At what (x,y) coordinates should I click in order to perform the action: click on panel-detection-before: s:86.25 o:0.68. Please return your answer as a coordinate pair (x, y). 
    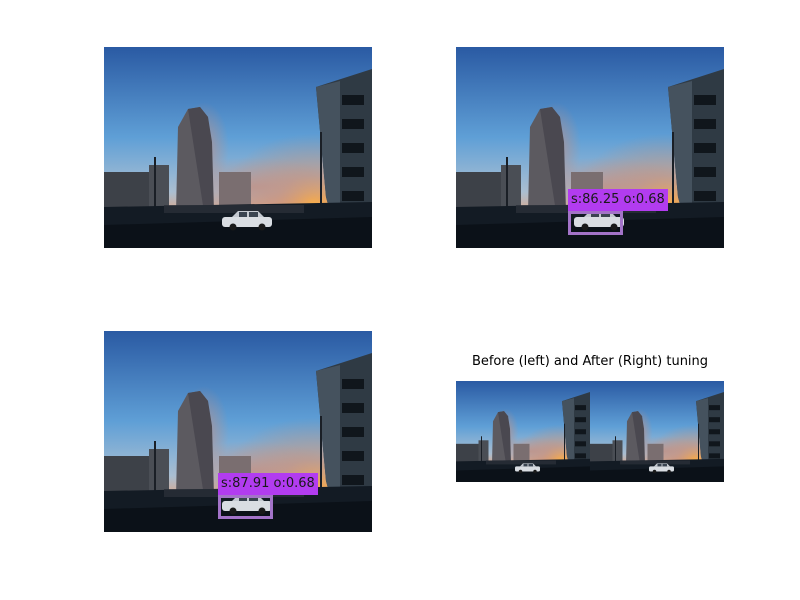
    Looking at the image, I should click on (590, 147).